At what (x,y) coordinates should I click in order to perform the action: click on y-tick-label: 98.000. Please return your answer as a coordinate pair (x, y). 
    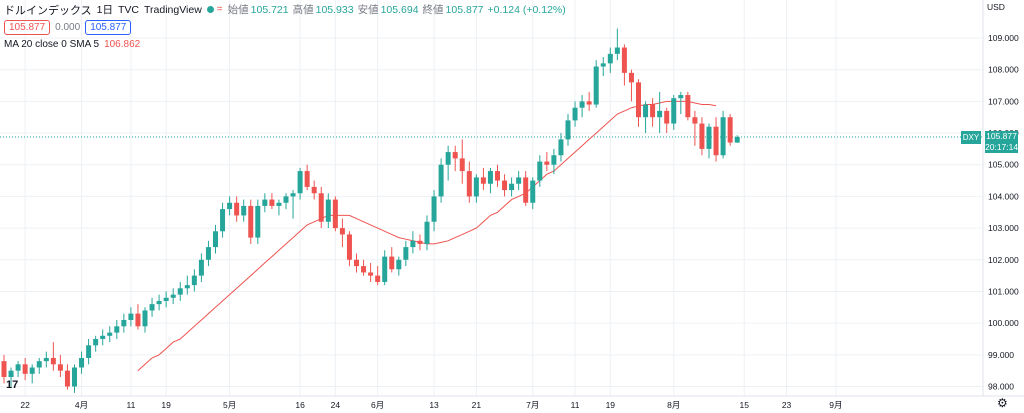
    Looking at the image, I should click on (1001, 386).